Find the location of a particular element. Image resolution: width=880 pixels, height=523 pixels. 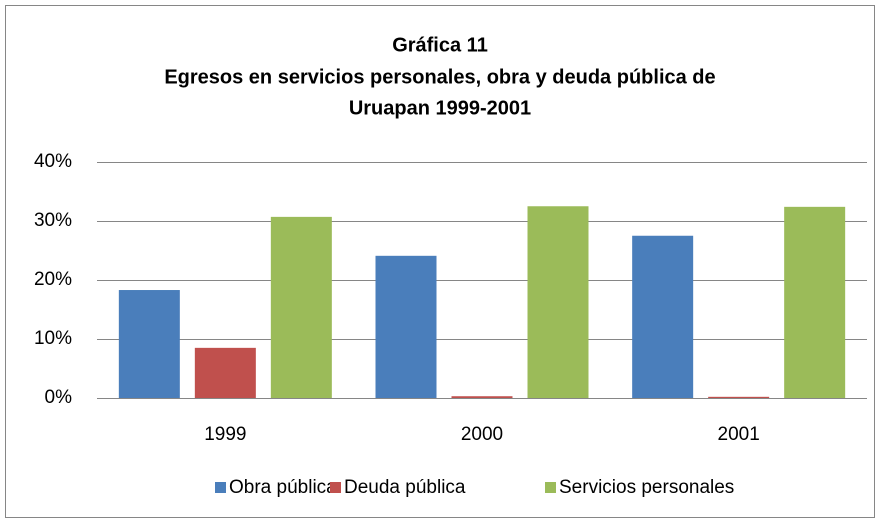

y-tick-label: 20% is located at coordinates (53, 279).